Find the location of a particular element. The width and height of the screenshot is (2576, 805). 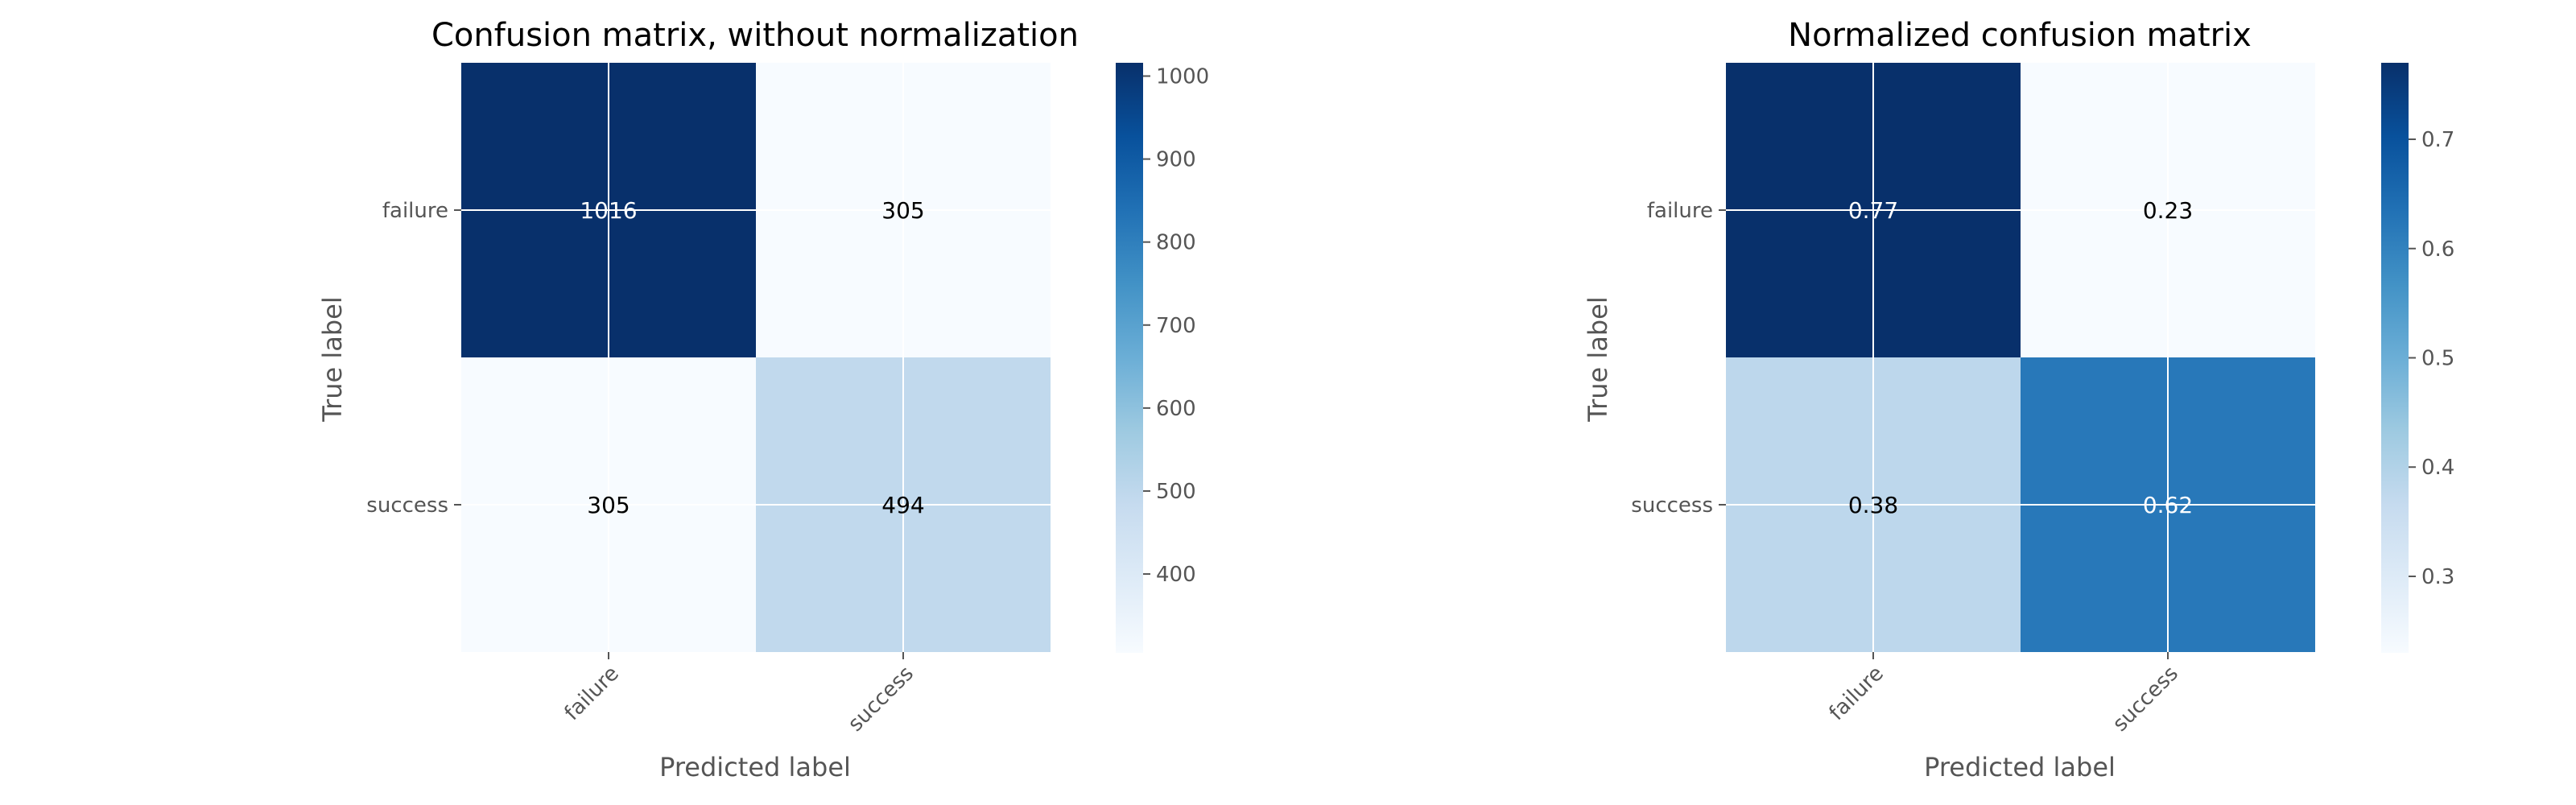

colorbar-tick-label: 400 is located at coordinates (1176, 575).